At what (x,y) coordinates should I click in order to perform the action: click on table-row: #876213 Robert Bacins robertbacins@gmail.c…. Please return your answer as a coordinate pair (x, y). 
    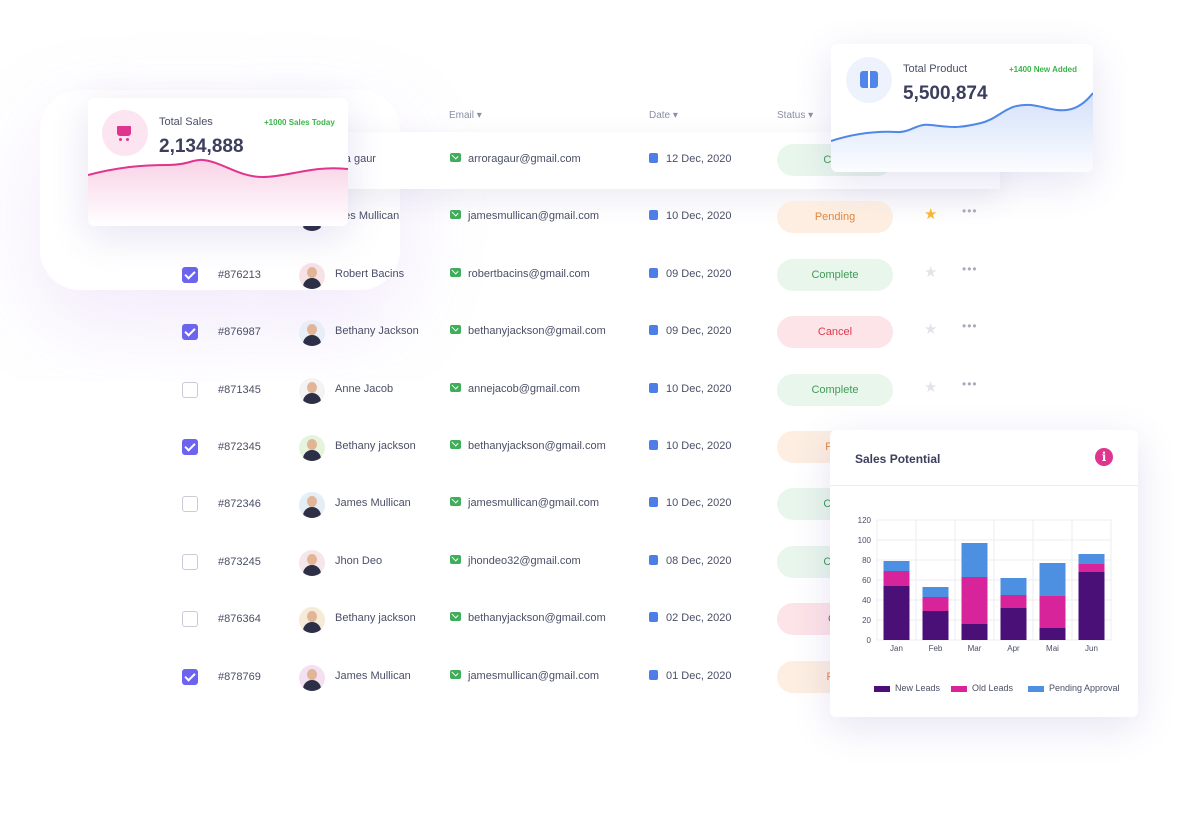
    Looking at the image, I should click on (580, 275).